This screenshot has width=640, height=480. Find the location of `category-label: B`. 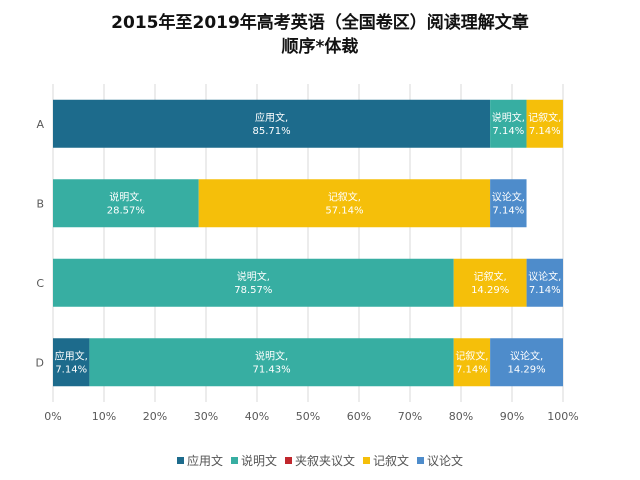

category-label: B is located at coordinates (40, 203).